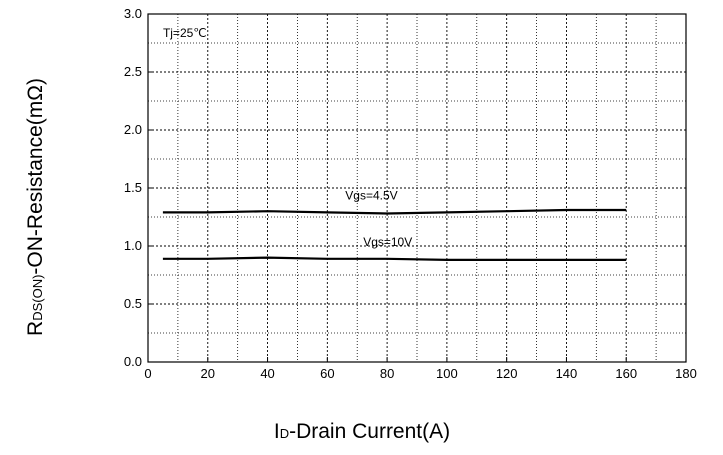  I want to click on annotation-label: Tj=25℃, so click(185, 33).